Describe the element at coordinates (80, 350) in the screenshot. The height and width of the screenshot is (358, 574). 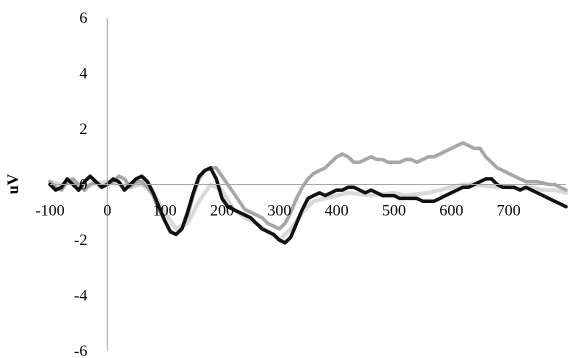
I see `y-tick-label: -6` at that location.